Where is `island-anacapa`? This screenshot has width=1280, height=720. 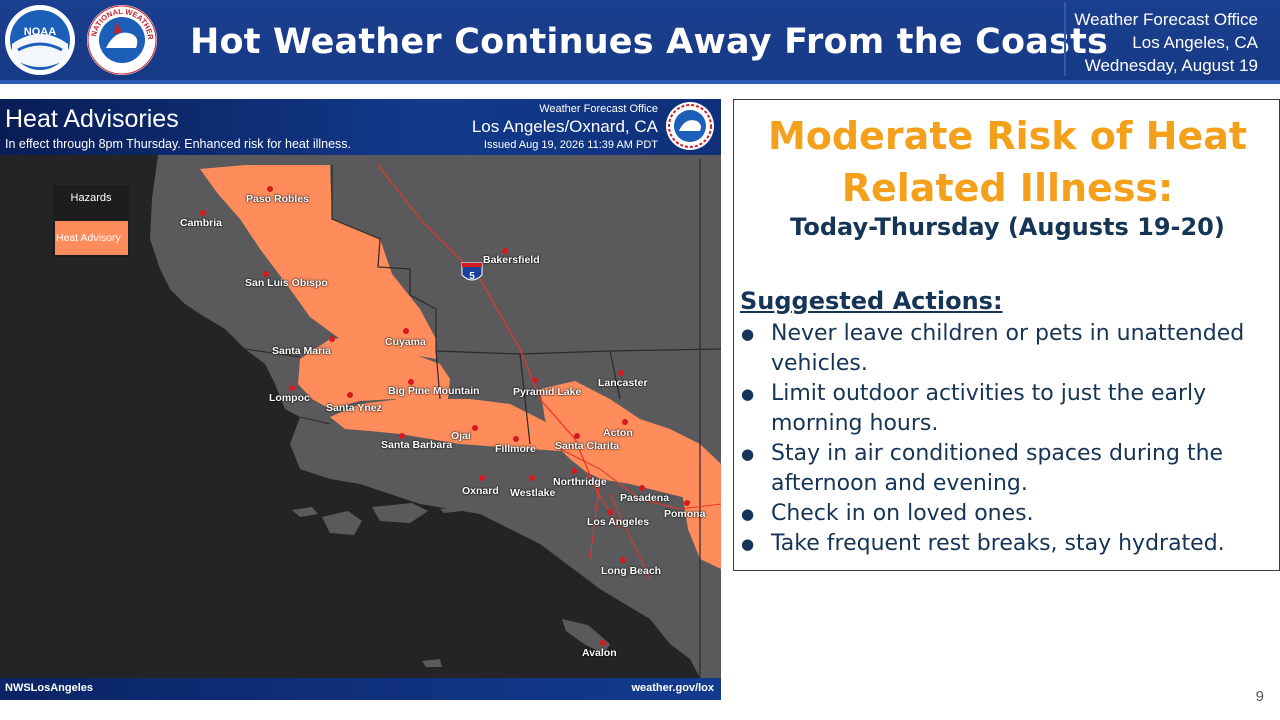
island-anacapa is located at coordinates (451, 510).